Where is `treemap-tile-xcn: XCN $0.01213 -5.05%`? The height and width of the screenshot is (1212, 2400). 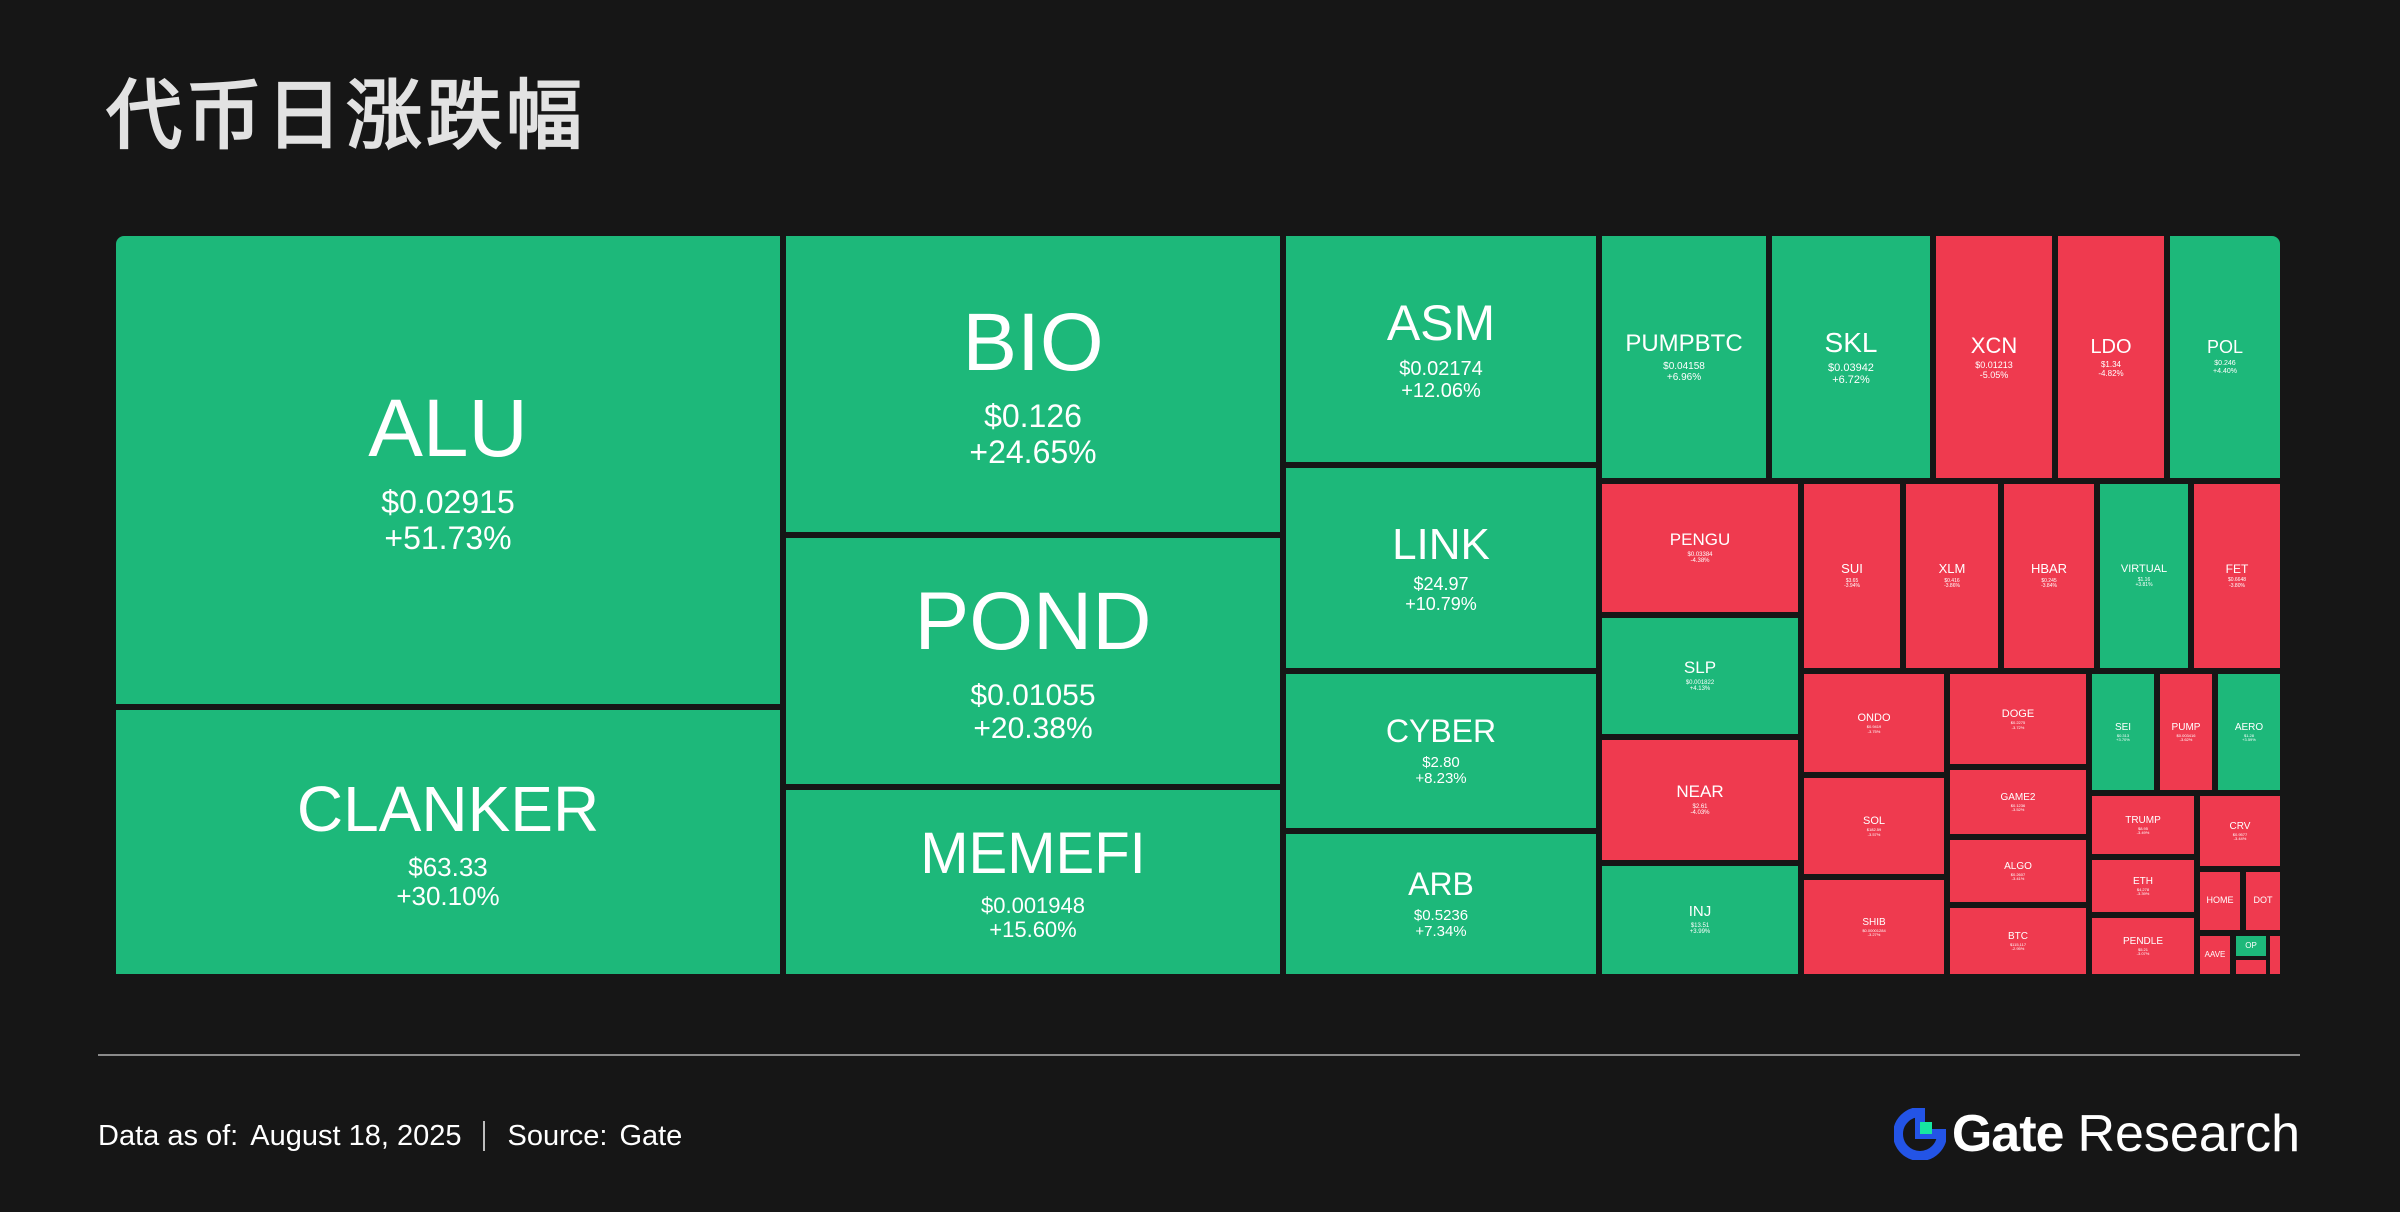
treemap-tile-xcn: XCN $0.01213 -5.05% is located at coordinates (1994, 357).